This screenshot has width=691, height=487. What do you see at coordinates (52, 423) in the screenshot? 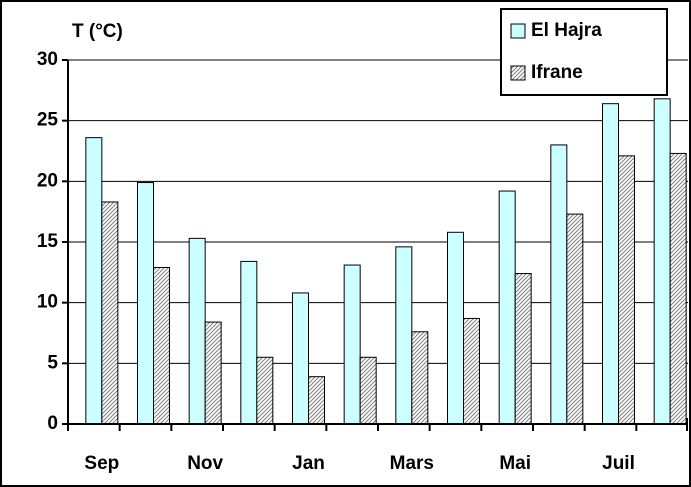
I see `y-tick-label: 0` at bounding box center [52, 423].